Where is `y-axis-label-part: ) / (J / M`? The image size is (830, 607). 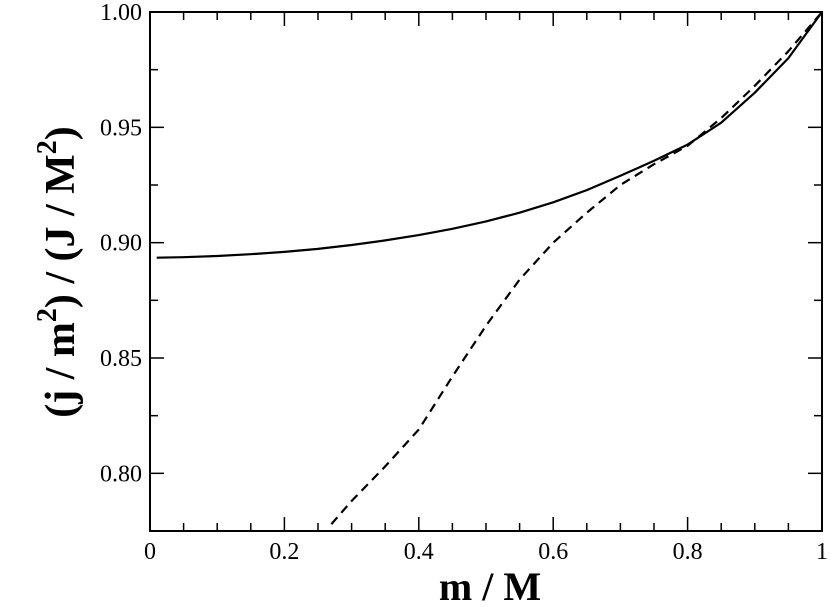
y-axis-label-part: ) / (J / M is located at coordinates (61, 231).